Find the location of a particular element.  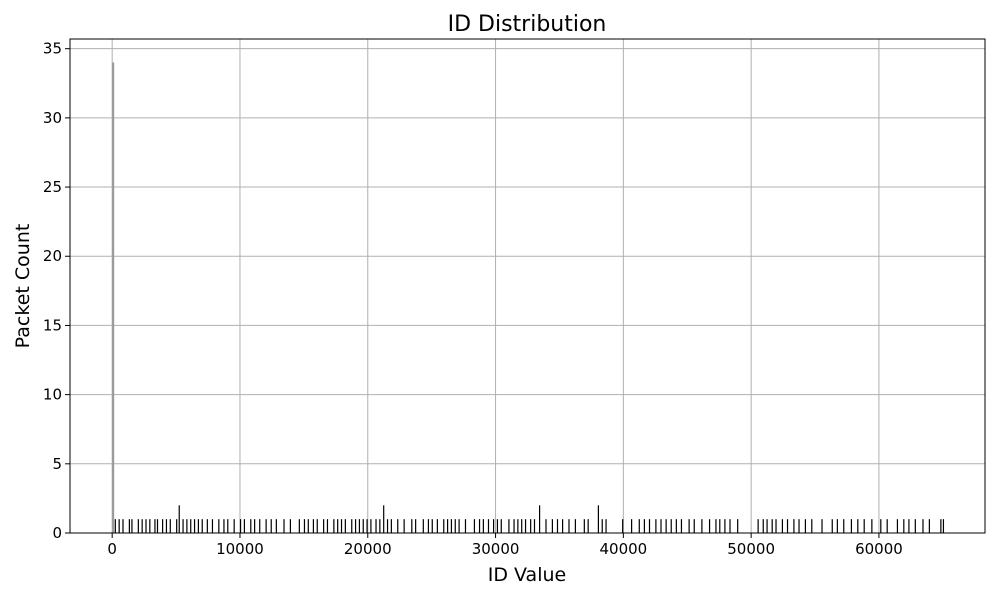

x-tick-label: 10000 is located at coordinates (240, 549).